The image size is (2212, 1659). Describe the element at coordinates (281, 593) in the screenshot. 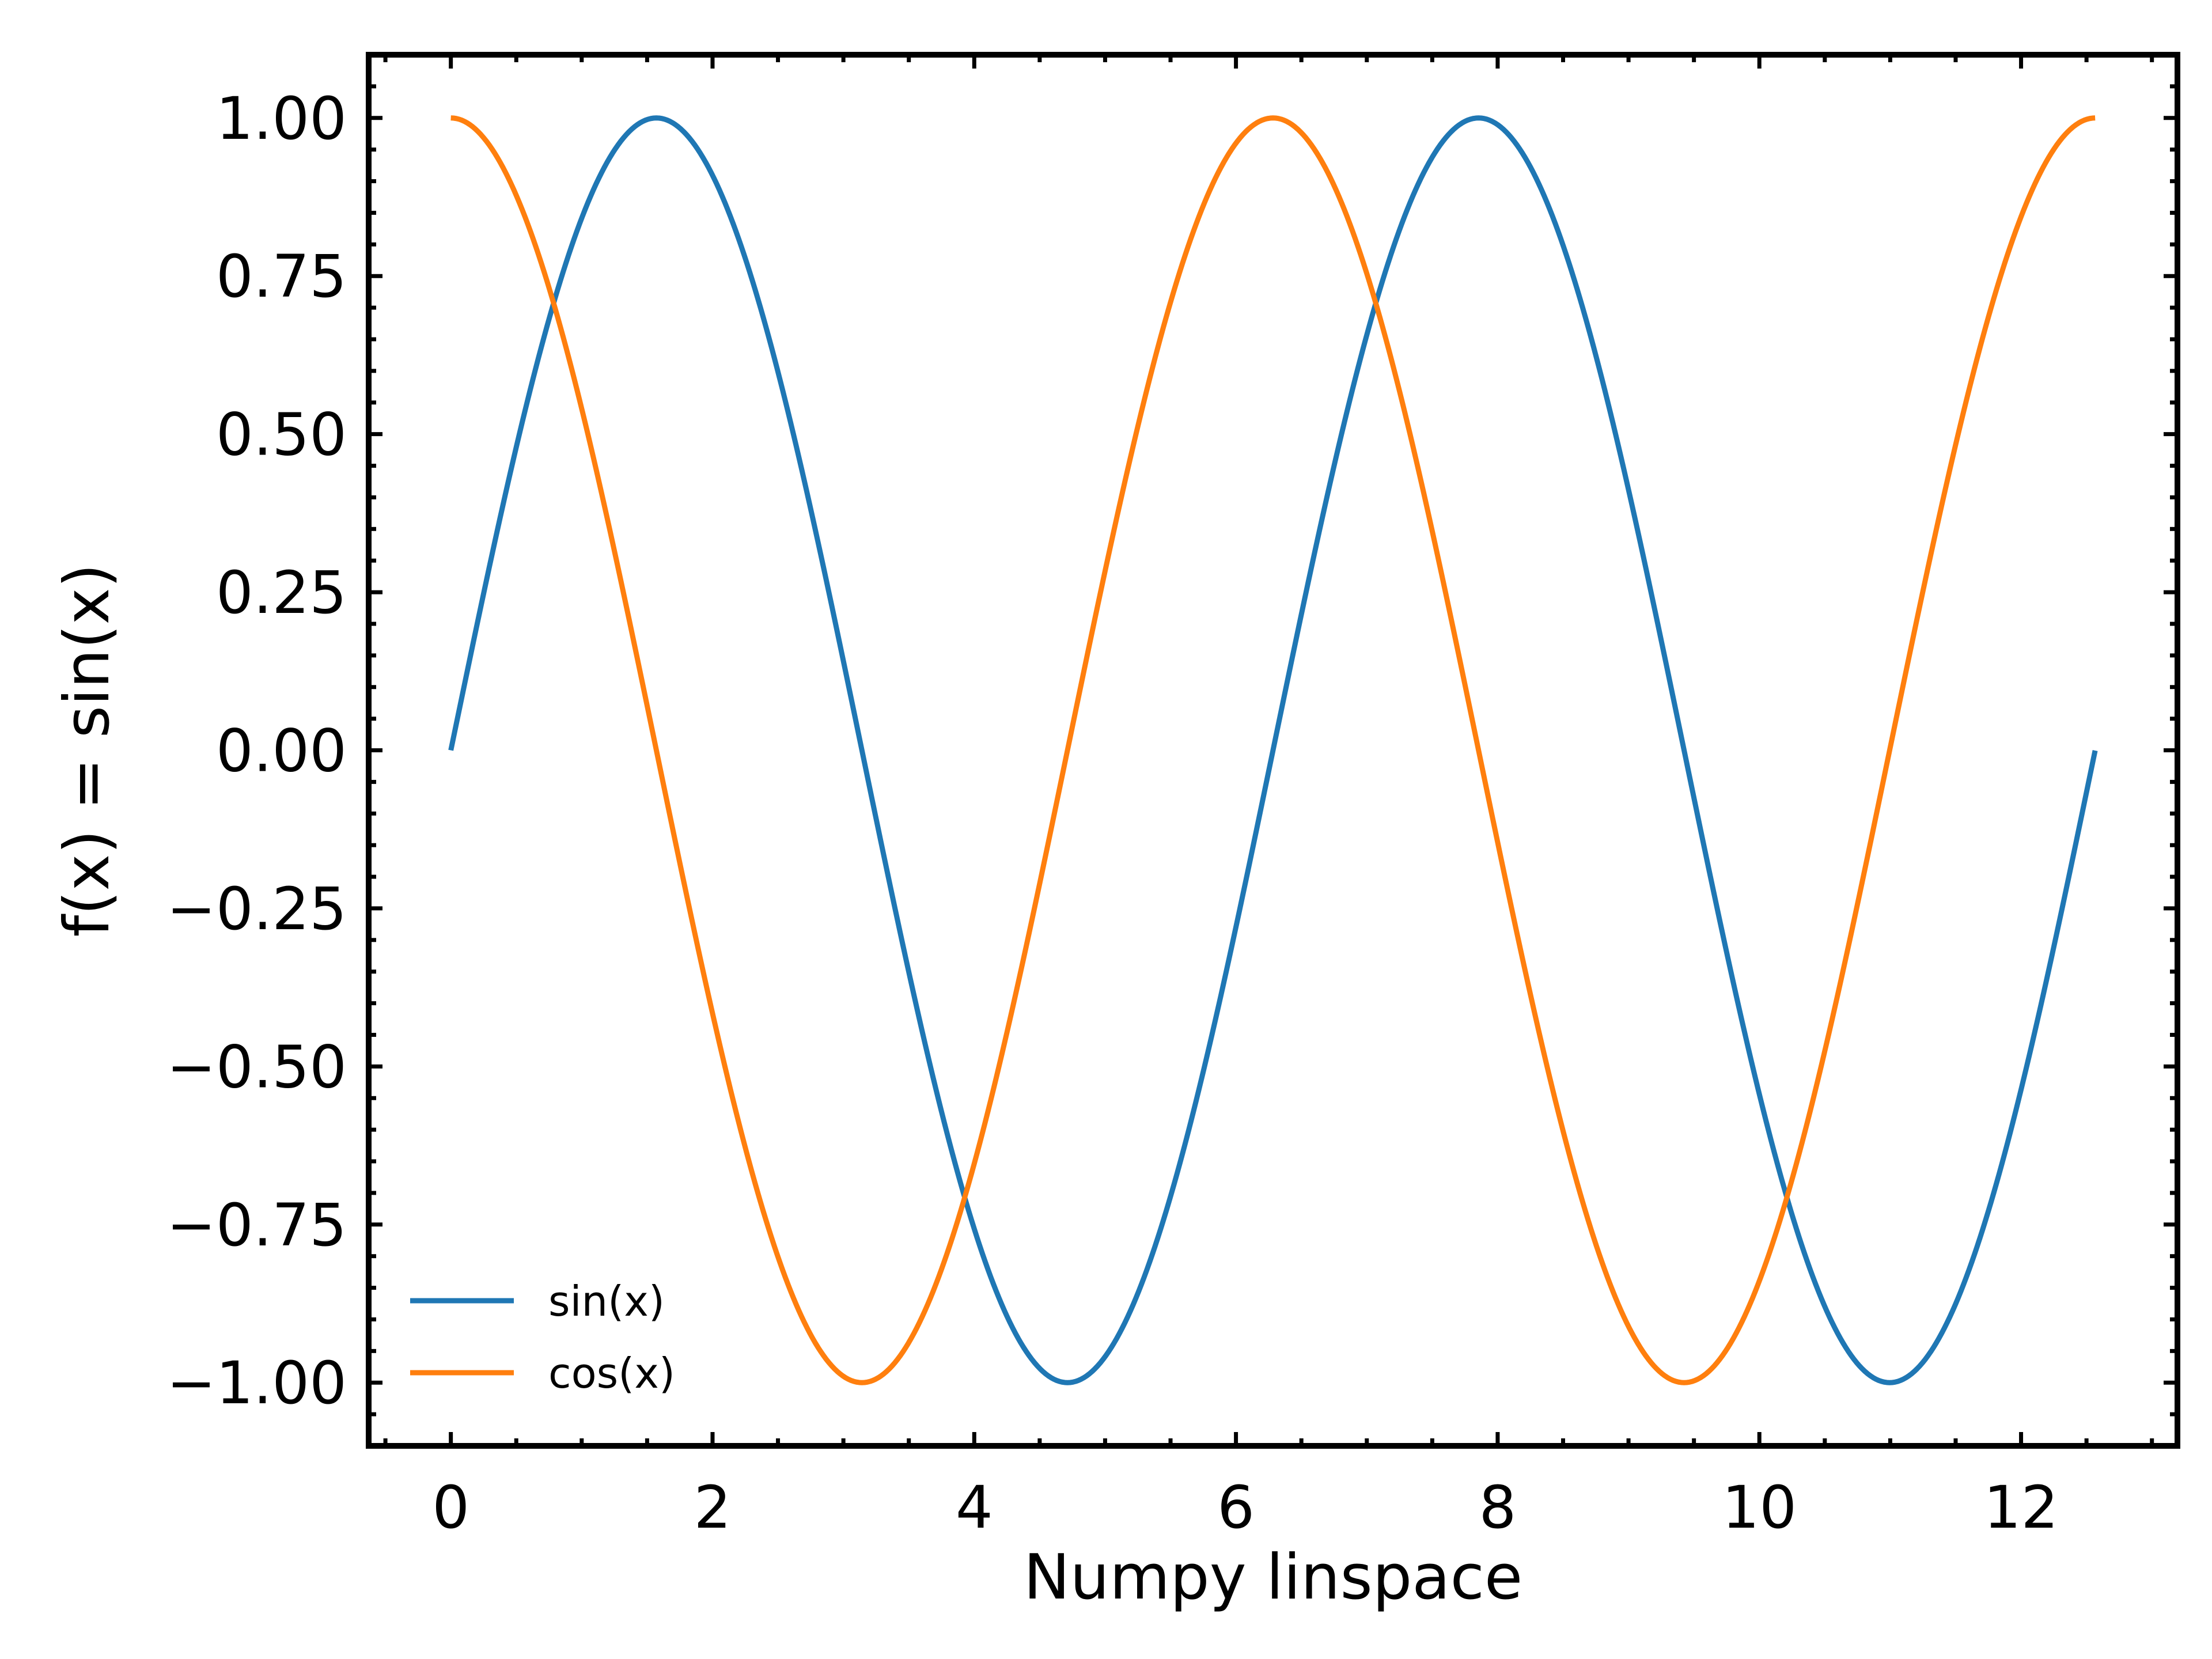

I see `y-tick-label: 0.25` at that location.